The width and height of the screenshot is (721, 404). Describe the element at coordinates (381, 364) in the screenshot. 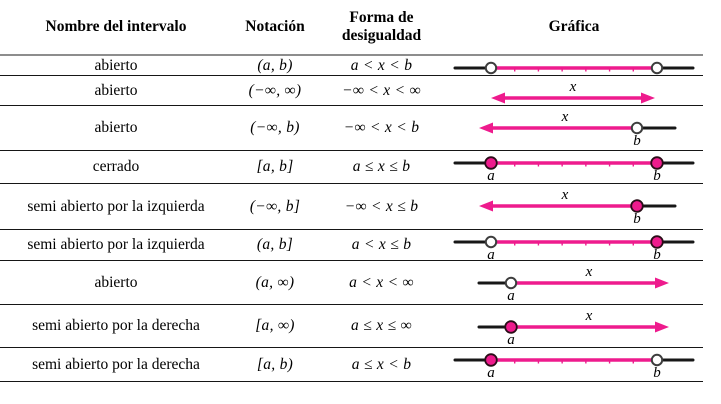

I see `inequality: a ≤ x < b` at that location.